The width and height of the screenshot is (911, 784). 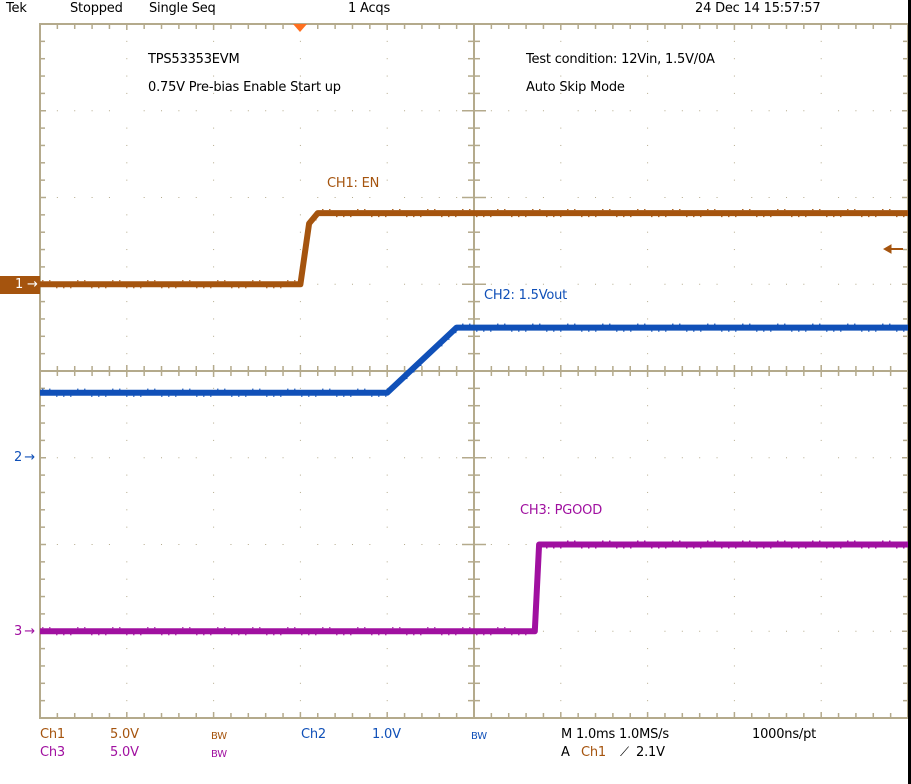 I want to click on ch2-name: Ch2, so click(x=313, y=734).